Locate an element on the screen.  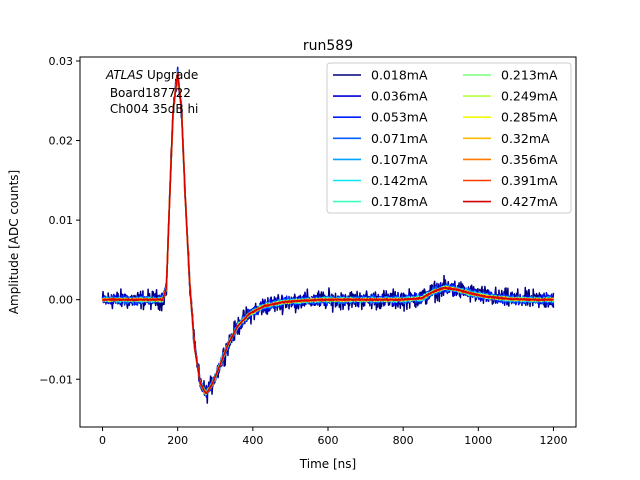
legend-label: 0.285mA is located at coordinates (529, 117).